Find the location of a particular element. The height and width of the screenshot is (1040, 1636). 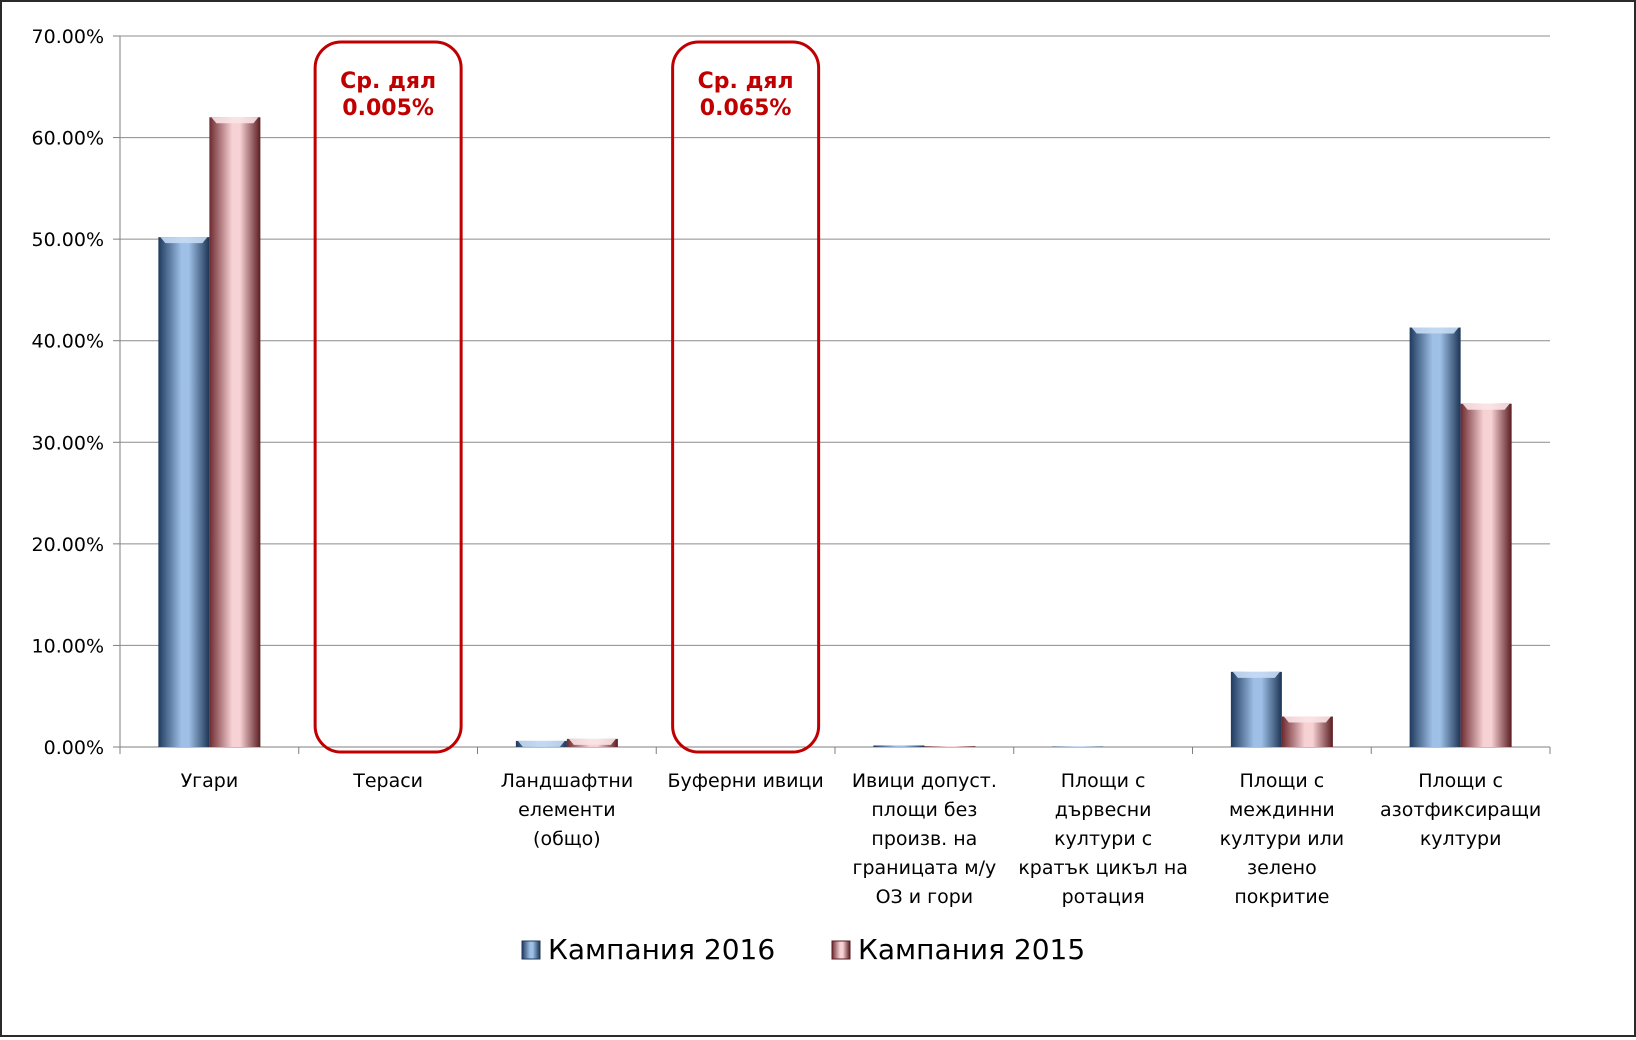

y-tick-label: 40.00% is located at coordinates (68, 342).